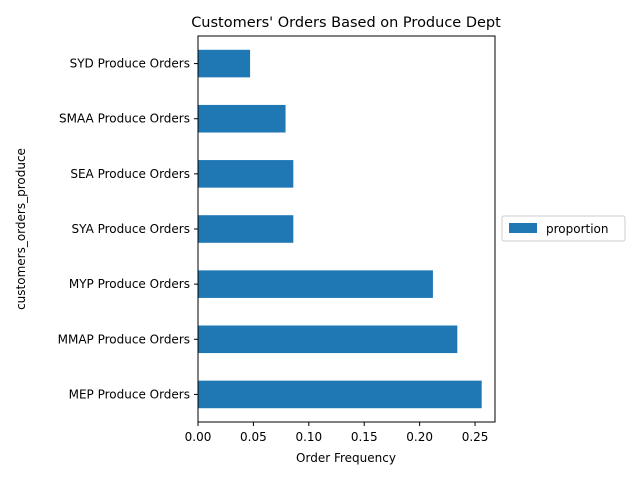 This screenshot has width=640, height=480. Describe the element at coordinates (242, 118) in the screenshot. I see `bar-smaa` at that location.